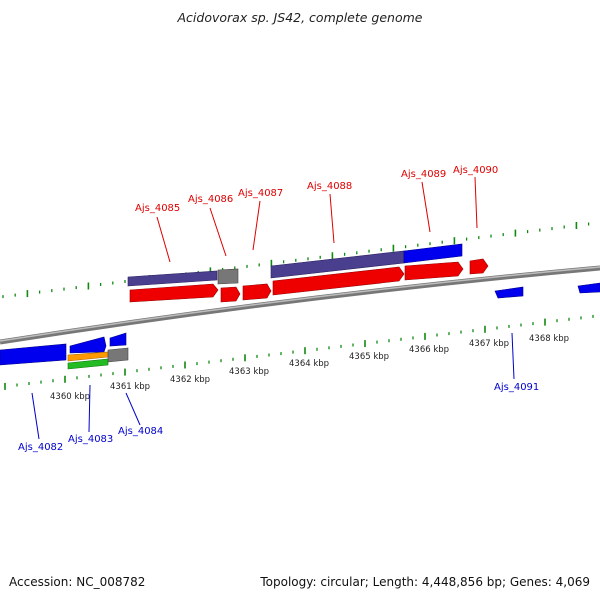  What do you see at coordinates (309, 364) in the screenshot?
I see `kbp-label: 4364 kbp` at bounding box center [309, 364].